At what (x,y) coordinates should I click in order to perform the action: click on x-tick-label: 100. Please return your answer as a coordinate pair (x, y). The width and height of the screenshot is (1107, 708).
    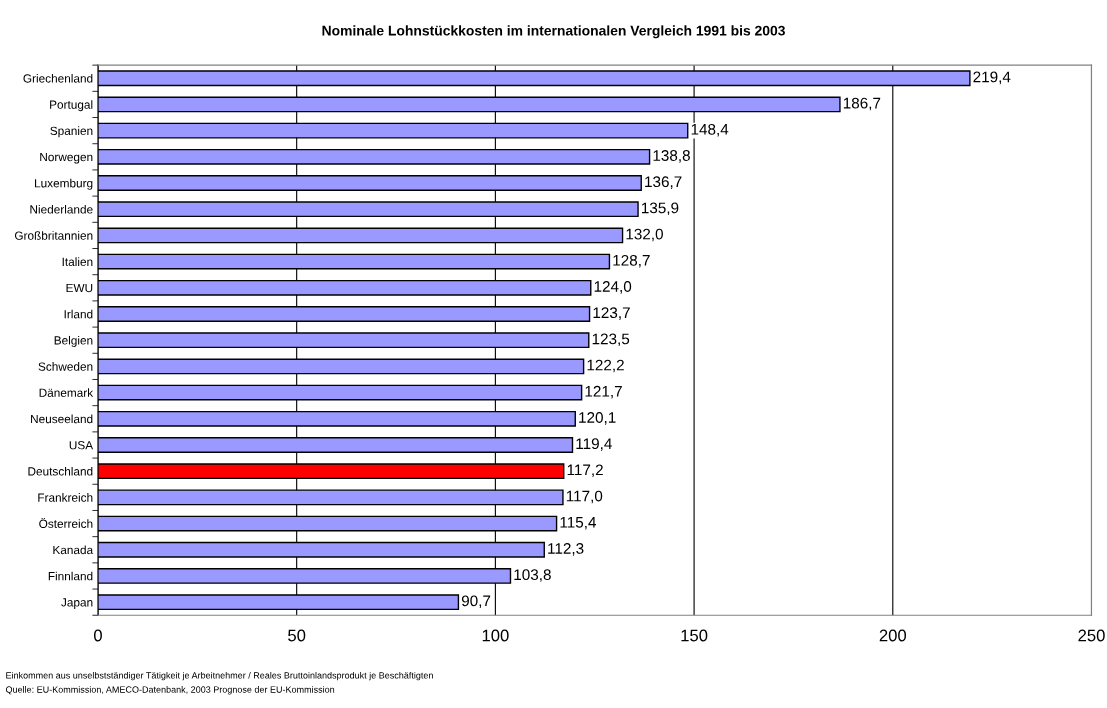
    Looking at the image, I should click on (495, 635).